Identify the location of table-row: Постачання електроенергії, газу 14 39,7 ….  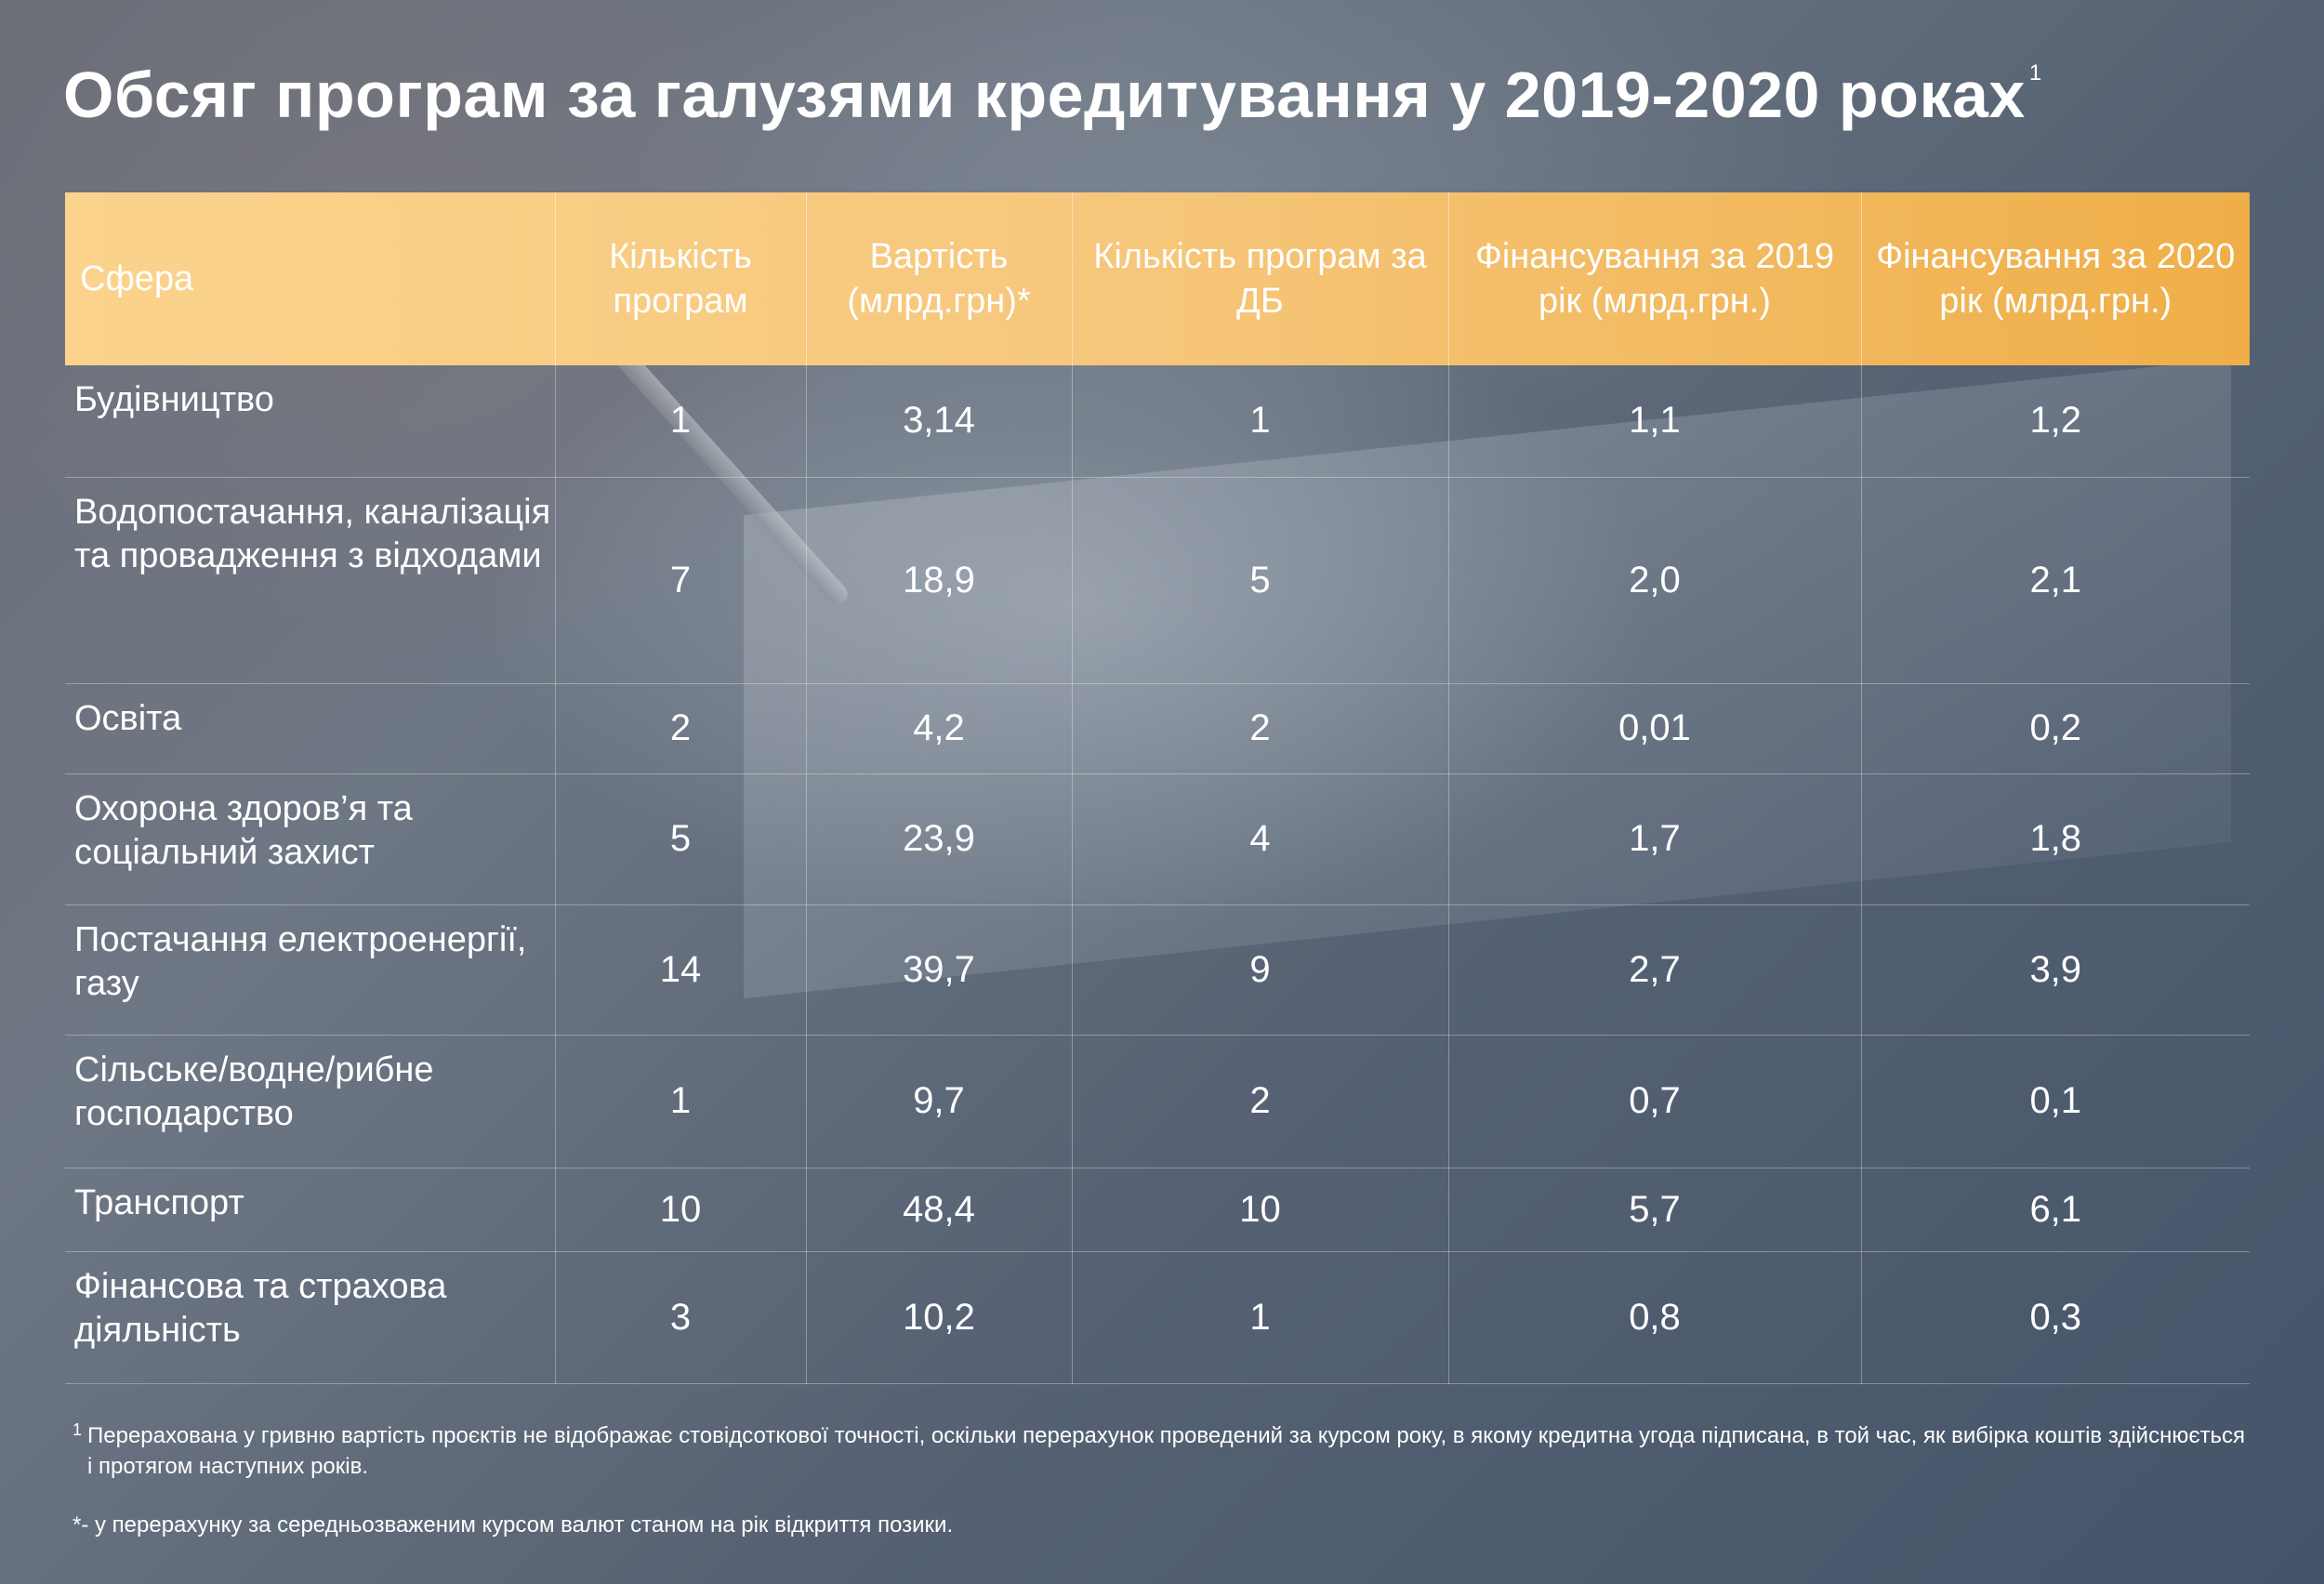
(1157, 970).